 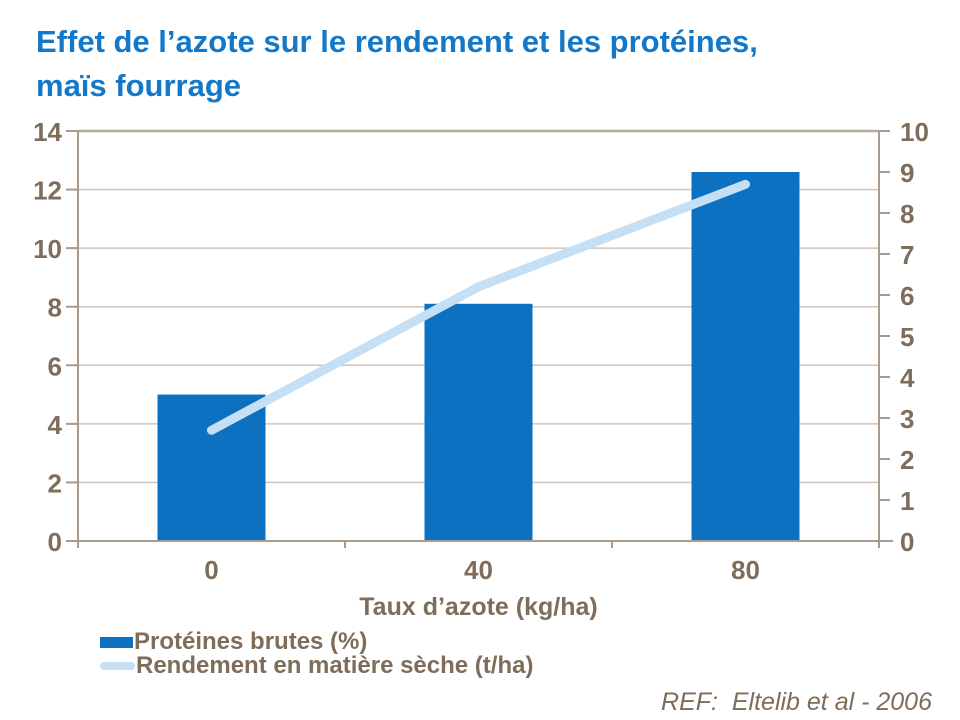 I want to click on x-axis-tick-label: 40, so click(x=478, y=570).